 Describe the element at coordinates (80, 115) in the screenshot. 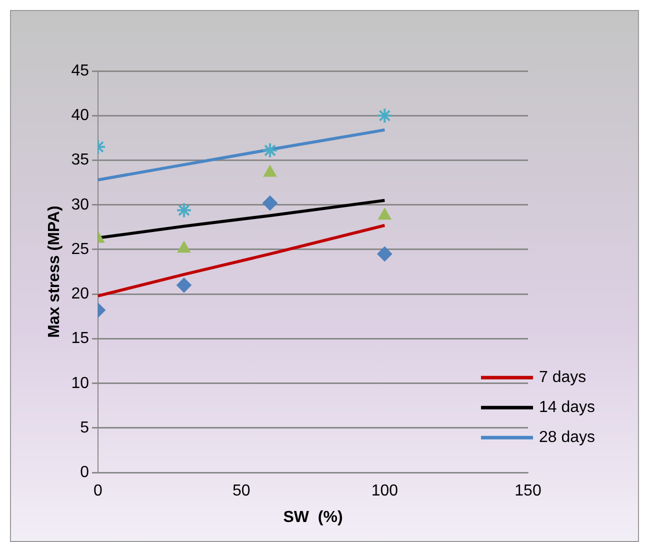

I see `y-tick-label: 40` at that location.